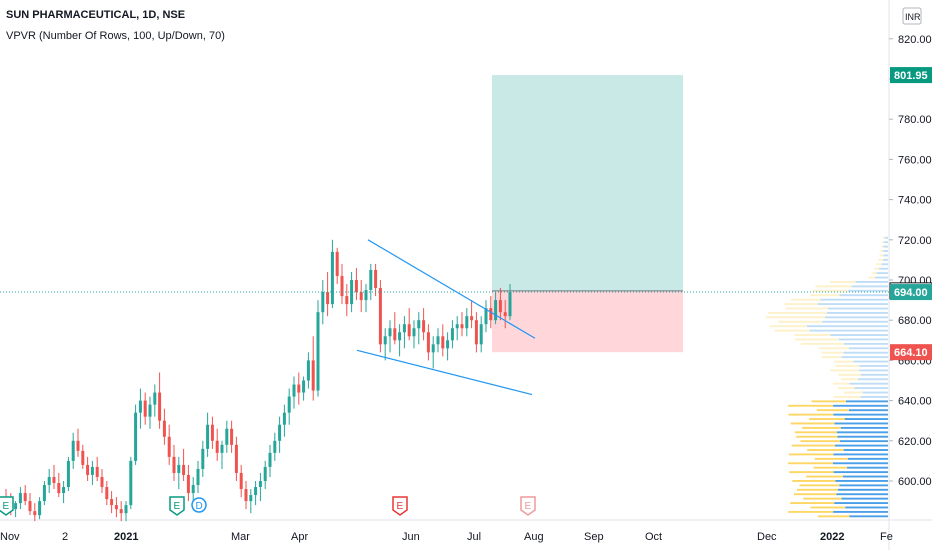 The height and width of the screenshot is (555, 932). What do you see at coordinates (587, 183) in the screenshot?
I see `profit-zone` at bounding box center [587, 183].